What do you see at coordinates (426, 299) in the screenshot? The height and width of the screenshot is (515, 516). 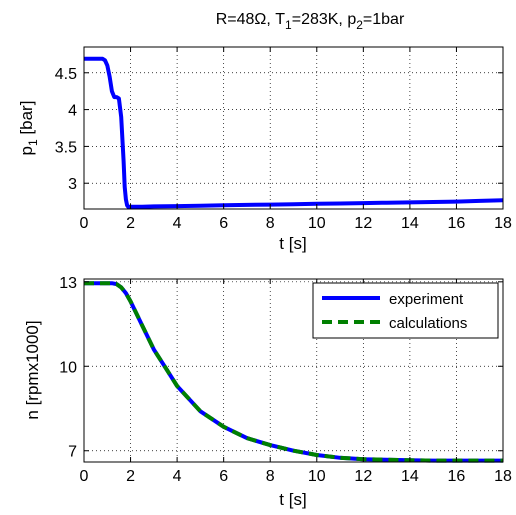 I see `legend-label-experiment: experiment` at bounding box center [426, 299].